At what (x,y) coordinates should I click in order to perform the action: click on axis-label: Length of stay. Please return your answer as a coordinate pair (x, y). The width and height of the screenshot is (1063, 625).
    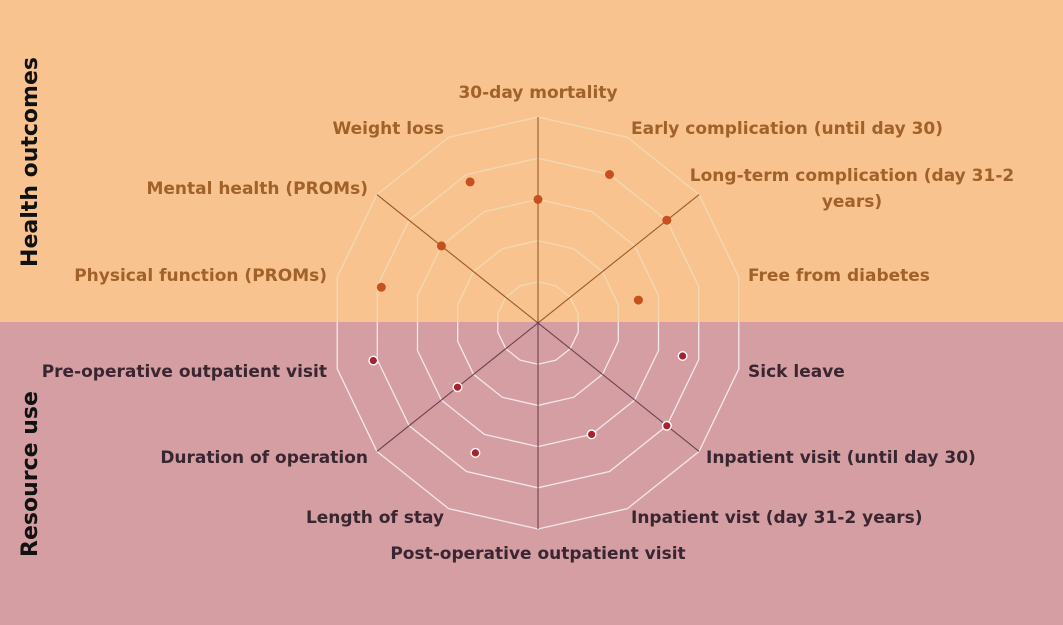
    Looking at the image, I should click on (375, 518).